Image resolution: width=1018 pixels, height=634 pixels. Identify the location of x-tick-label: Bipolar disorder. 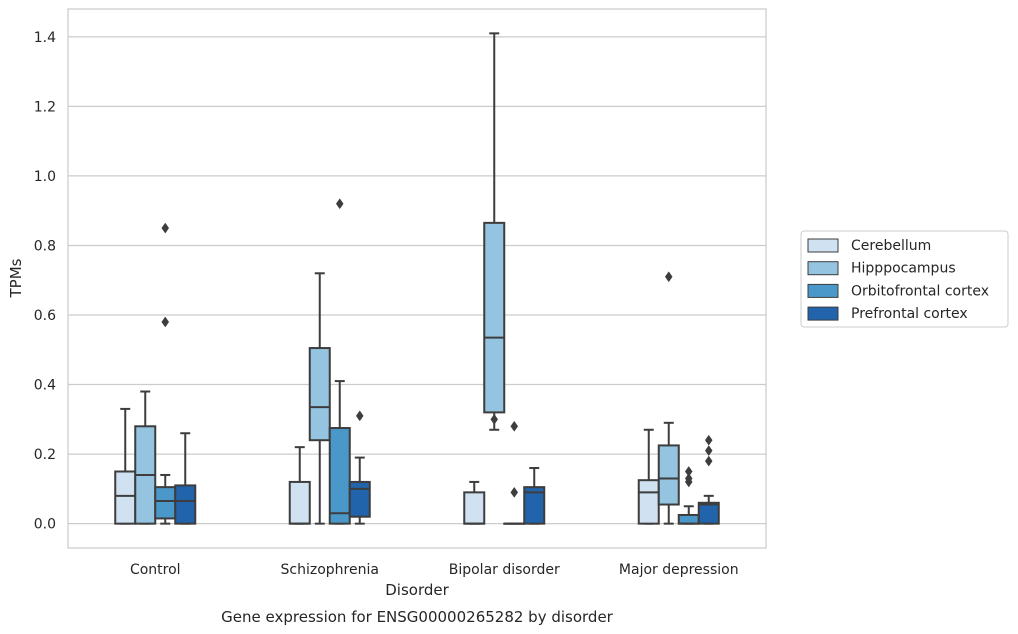
(504, 570).